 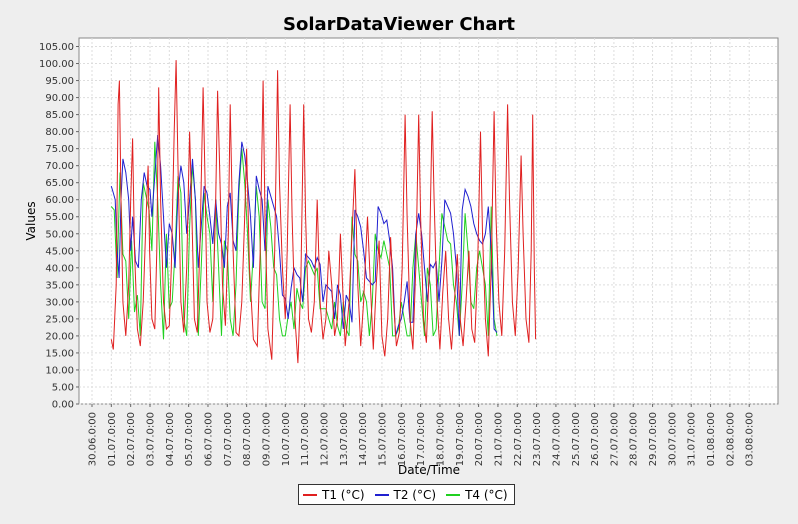 What do you see at coordinates (595, 439) in the screenshot?
I see `x-tick-label: 26.07.0:00` at bounding box center [595, 439].